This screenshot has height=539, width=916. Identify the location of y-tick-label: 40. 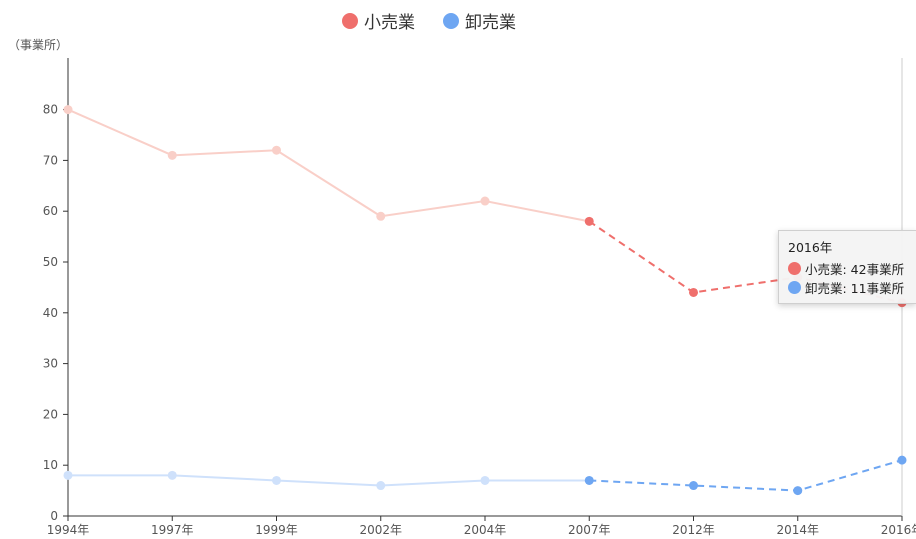
(50, 313).